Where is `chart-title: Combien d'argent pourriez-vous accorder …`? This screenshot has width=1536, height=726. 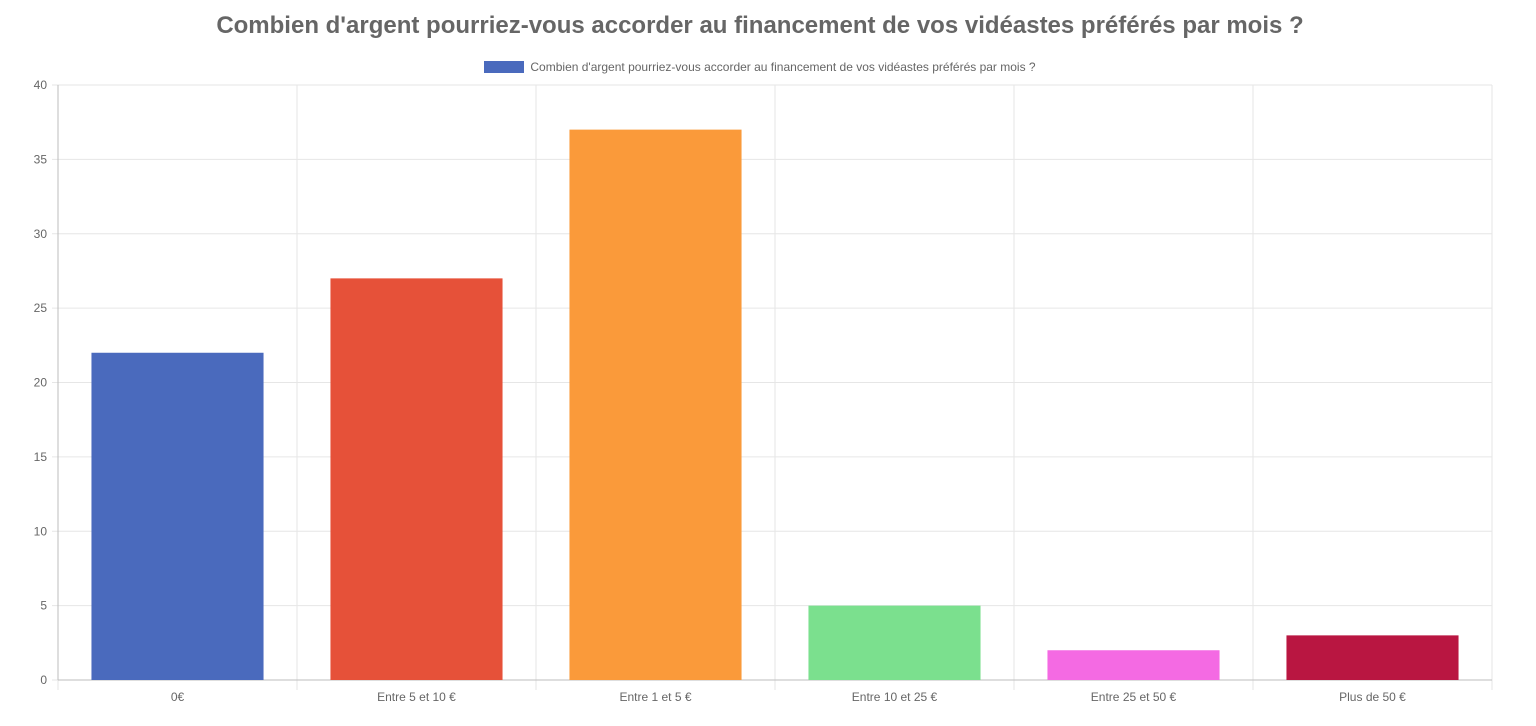 chart-title: Combien d'argent pourriez-vous accorder … is located at coordinates (760, 25).